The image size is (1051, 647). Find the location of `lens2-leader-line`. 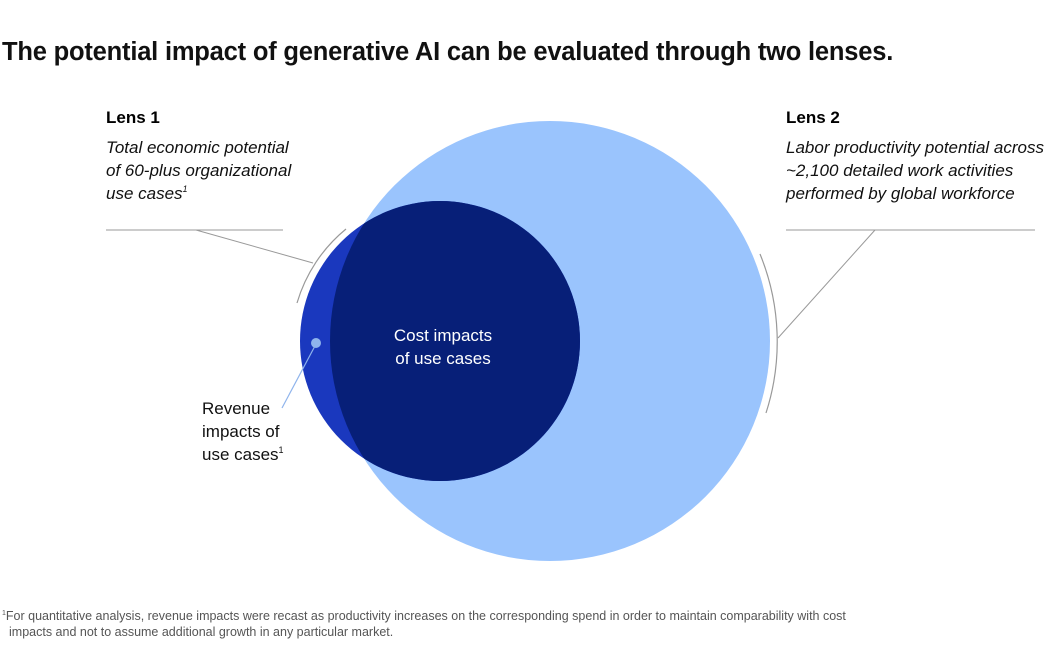

lens2-leader-line is located at coordinates (826, 284).